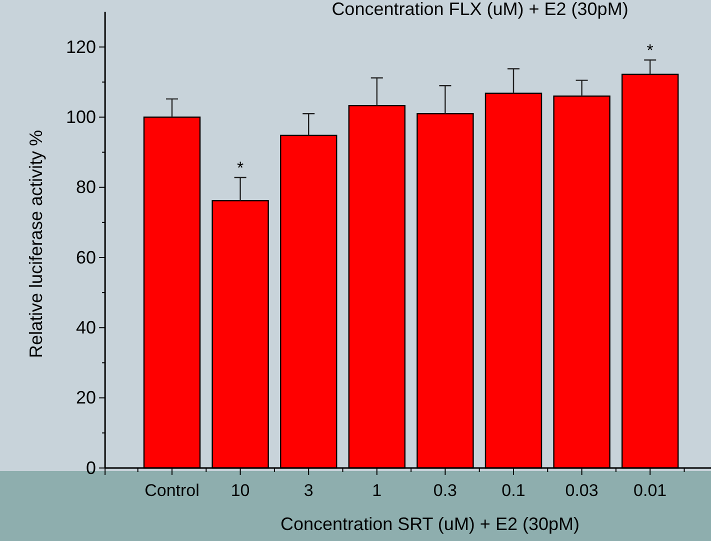 This screenshot has width=711, height=541. What do you see at coordinates (377, 490) in the screenshot?
I see `x-tick-label: 1` at bounding box center [377, 490].